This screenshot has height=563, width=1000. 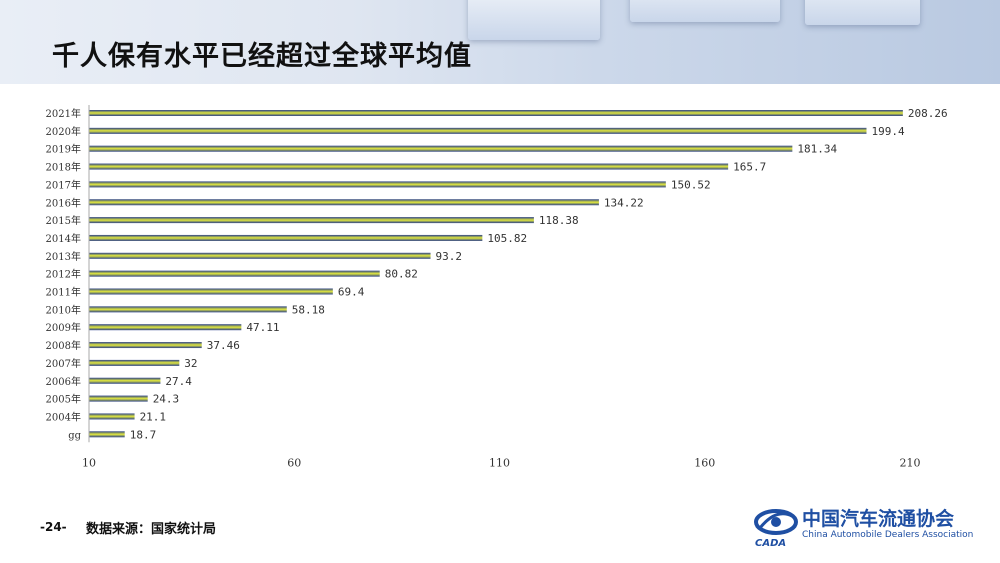 What do you see at coordinates (499, 462) in the screenshot?
I see `x-tick-label: 110` at bounding box center [499, 462].